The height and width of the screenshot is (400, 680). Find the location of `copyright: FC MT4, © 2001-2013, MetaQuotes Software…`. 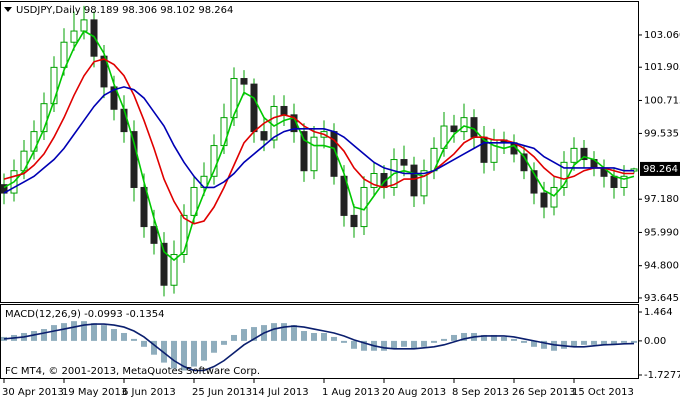

copyright: FC MT4, © 2001-2013, MetaQuotes Software… is located at coordinates (132, 371).